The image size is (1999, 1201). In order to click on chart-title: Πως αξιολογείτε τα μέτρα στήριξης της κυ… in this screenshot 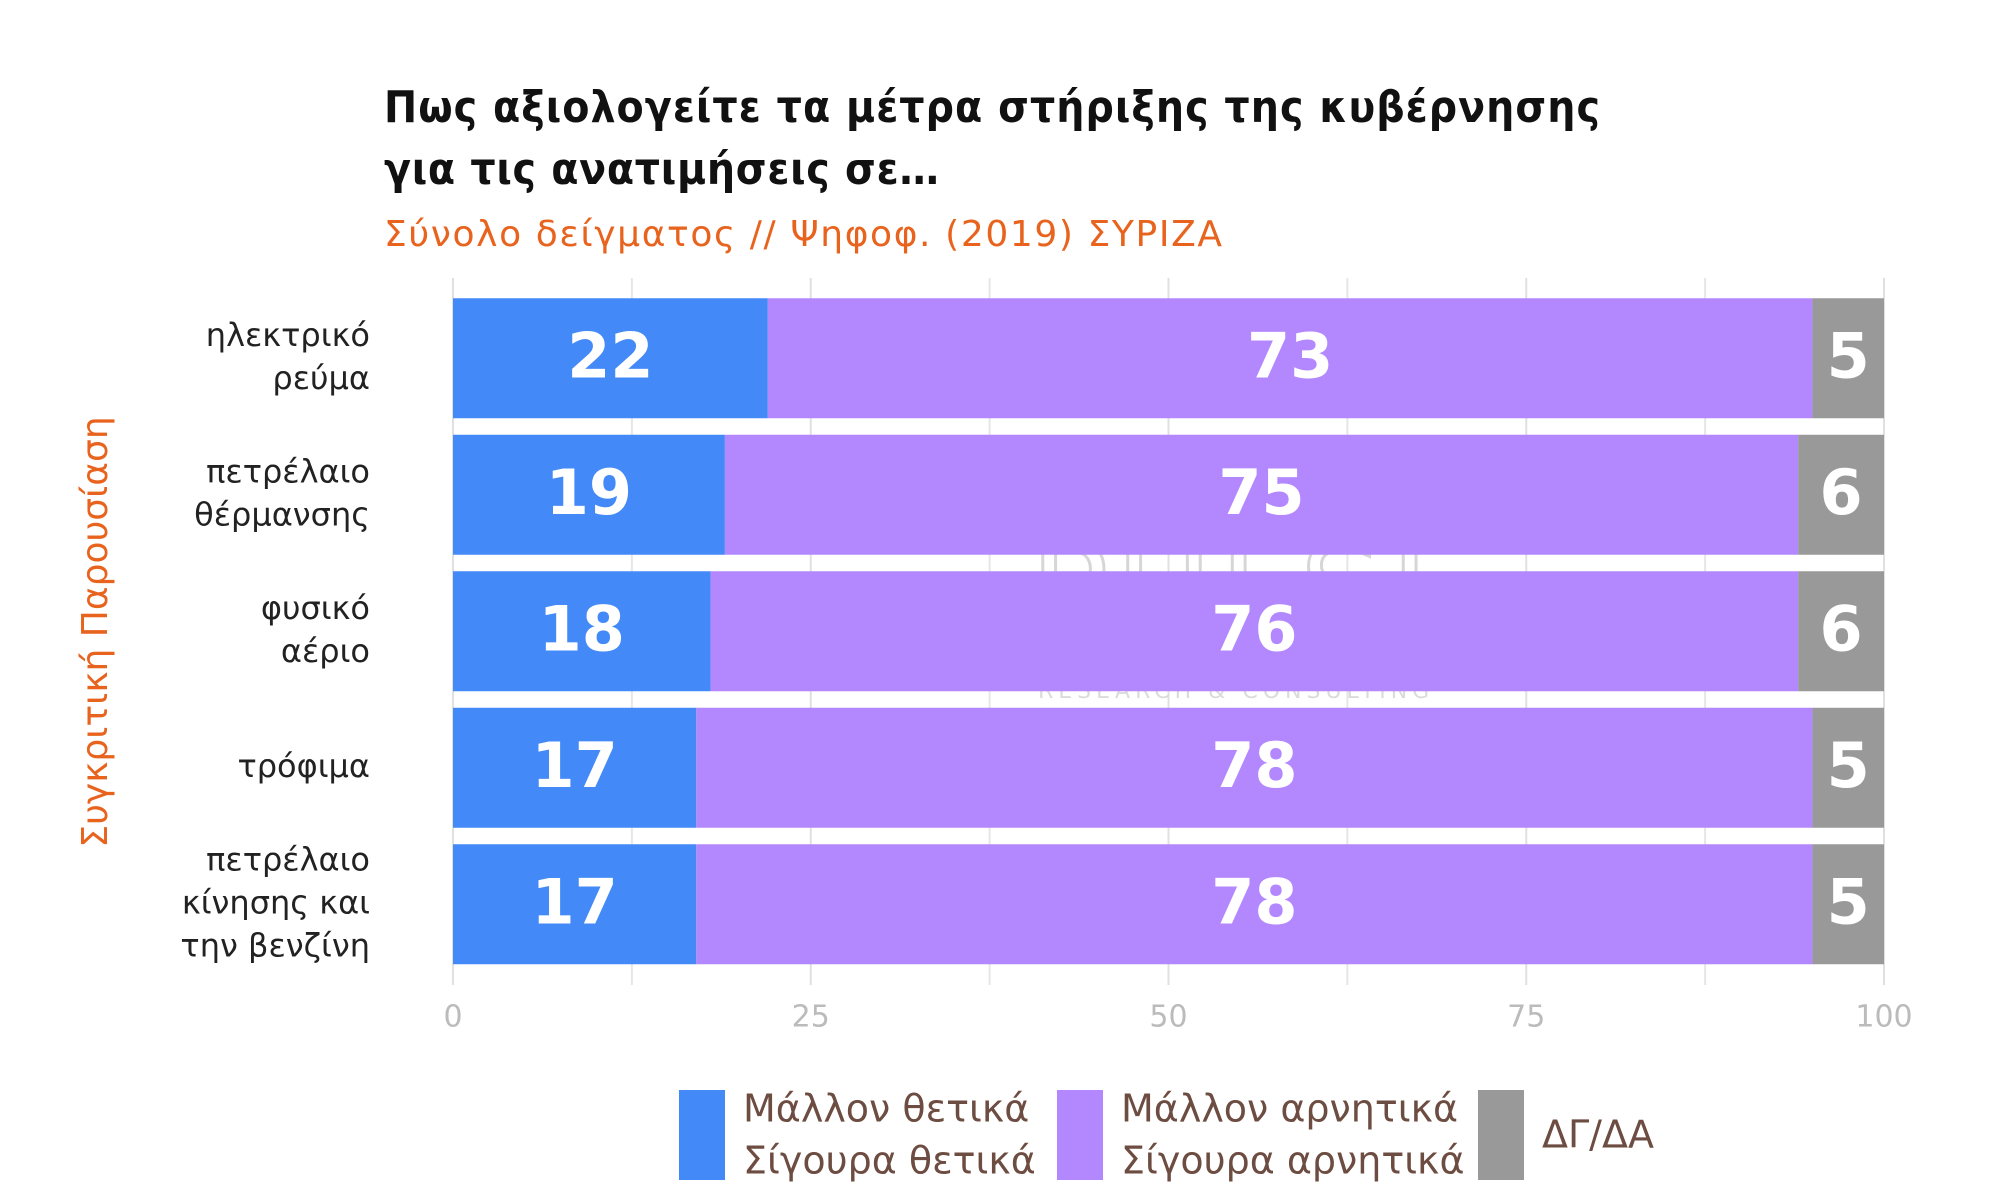, I will do `click(992, 107)`.